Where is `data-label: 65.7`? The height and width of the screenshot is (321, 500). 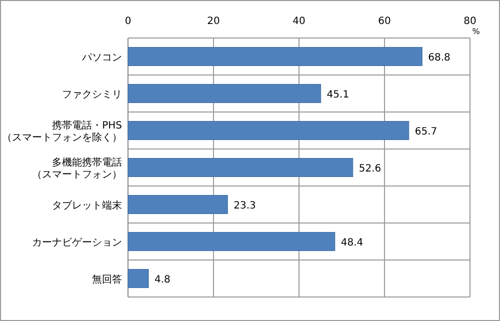
data-label: 65.7 is located at coordinates (426, 132).